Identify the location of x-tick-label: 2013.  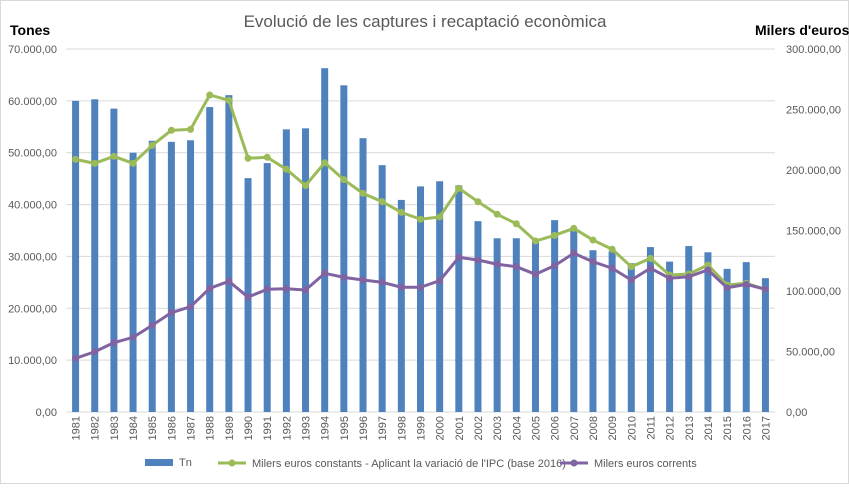
(690, 428).